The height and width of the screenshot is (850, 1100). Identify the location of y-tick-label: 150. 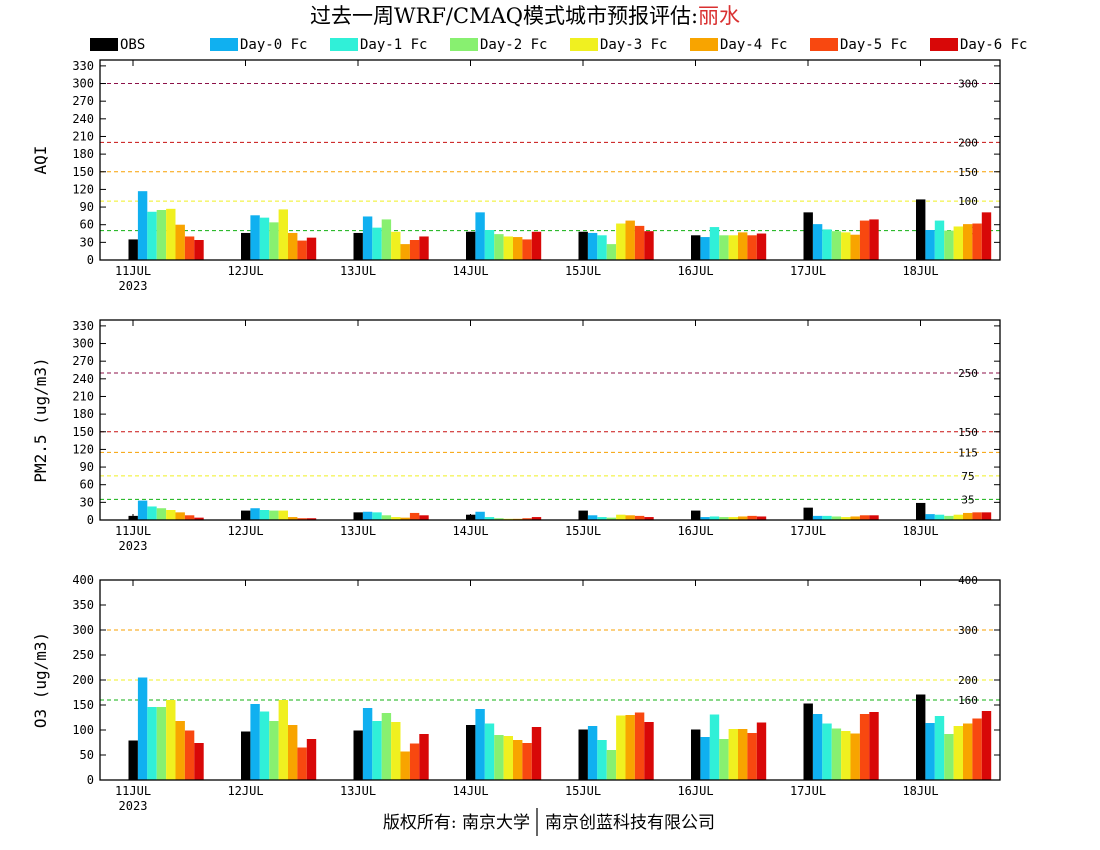
(83, 172).